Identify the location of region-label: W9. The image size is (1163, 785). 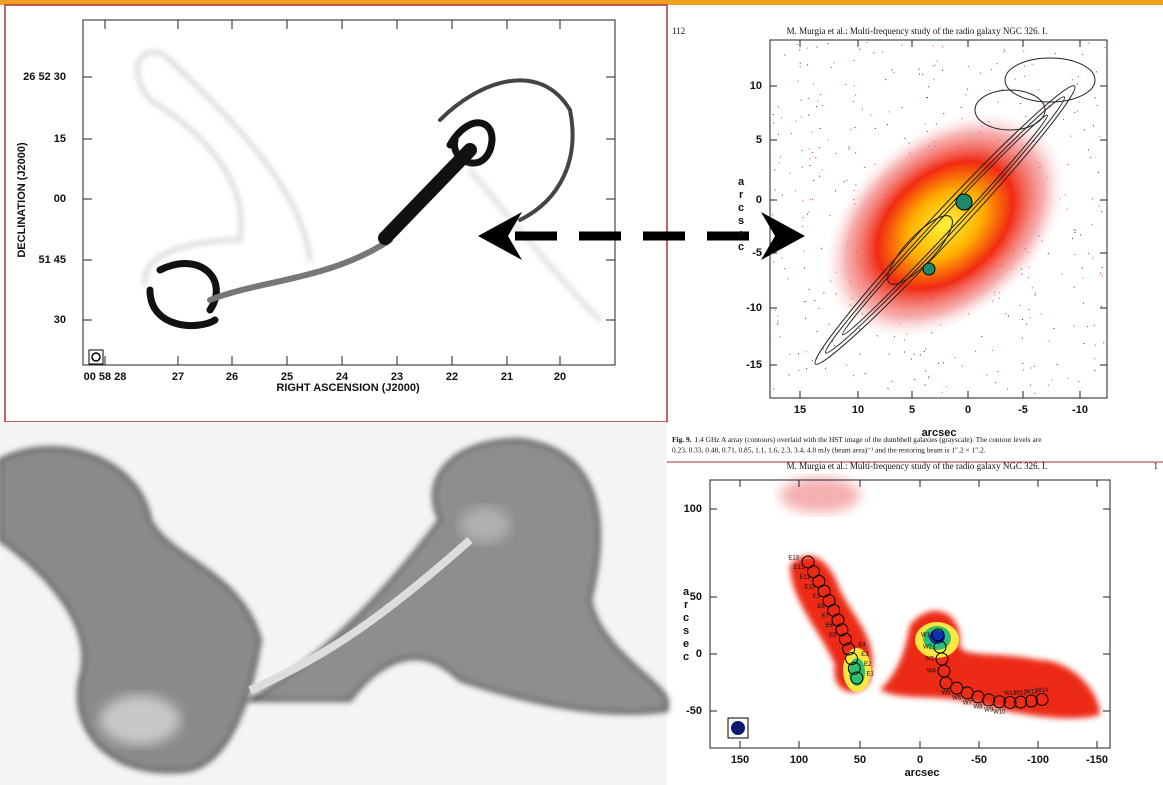
(989, 711).